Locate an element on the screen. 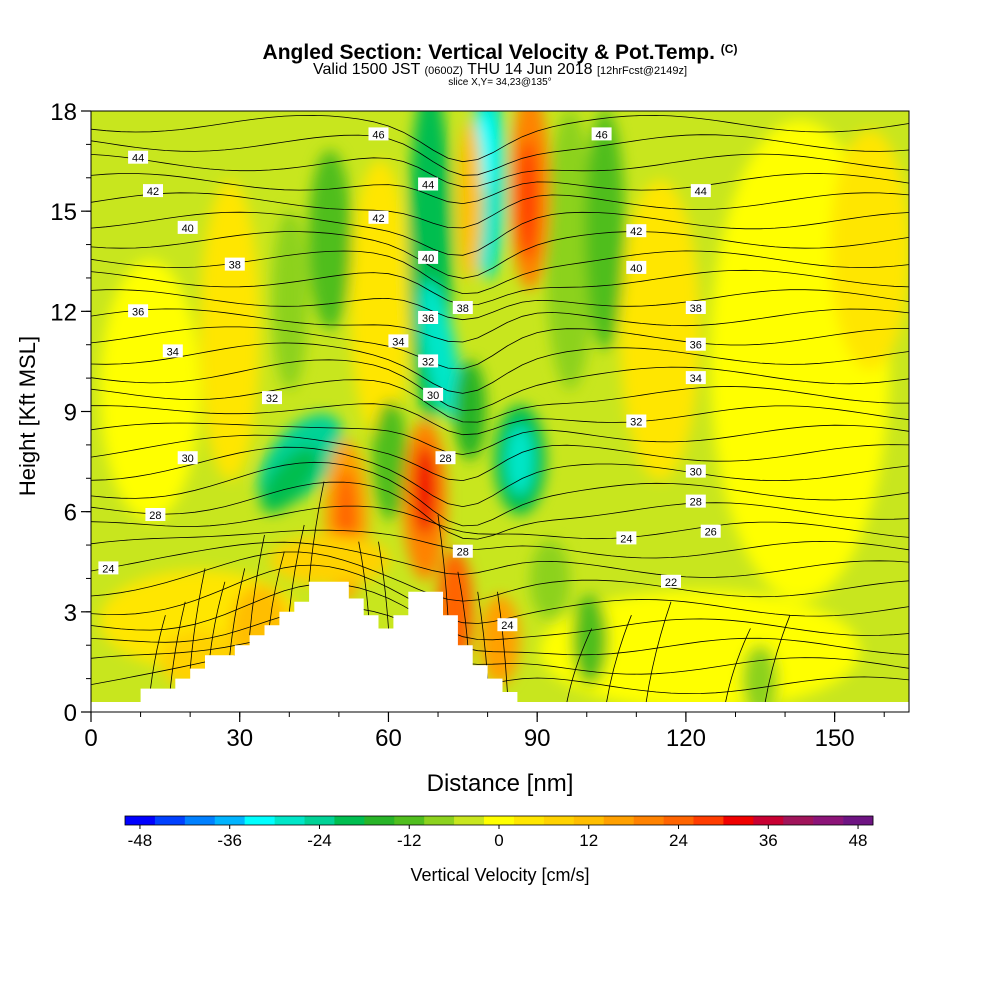  colorbar-tick-label: -24 is located at coordinates (319, 840).